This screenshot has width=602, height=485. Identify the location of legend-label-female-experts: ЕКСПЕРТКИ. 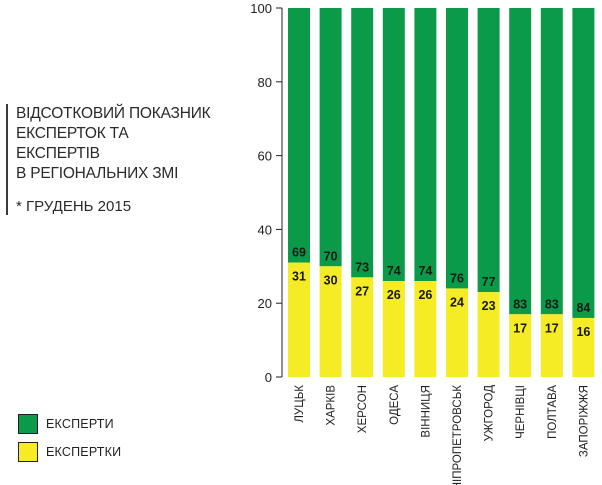
(84, 452).